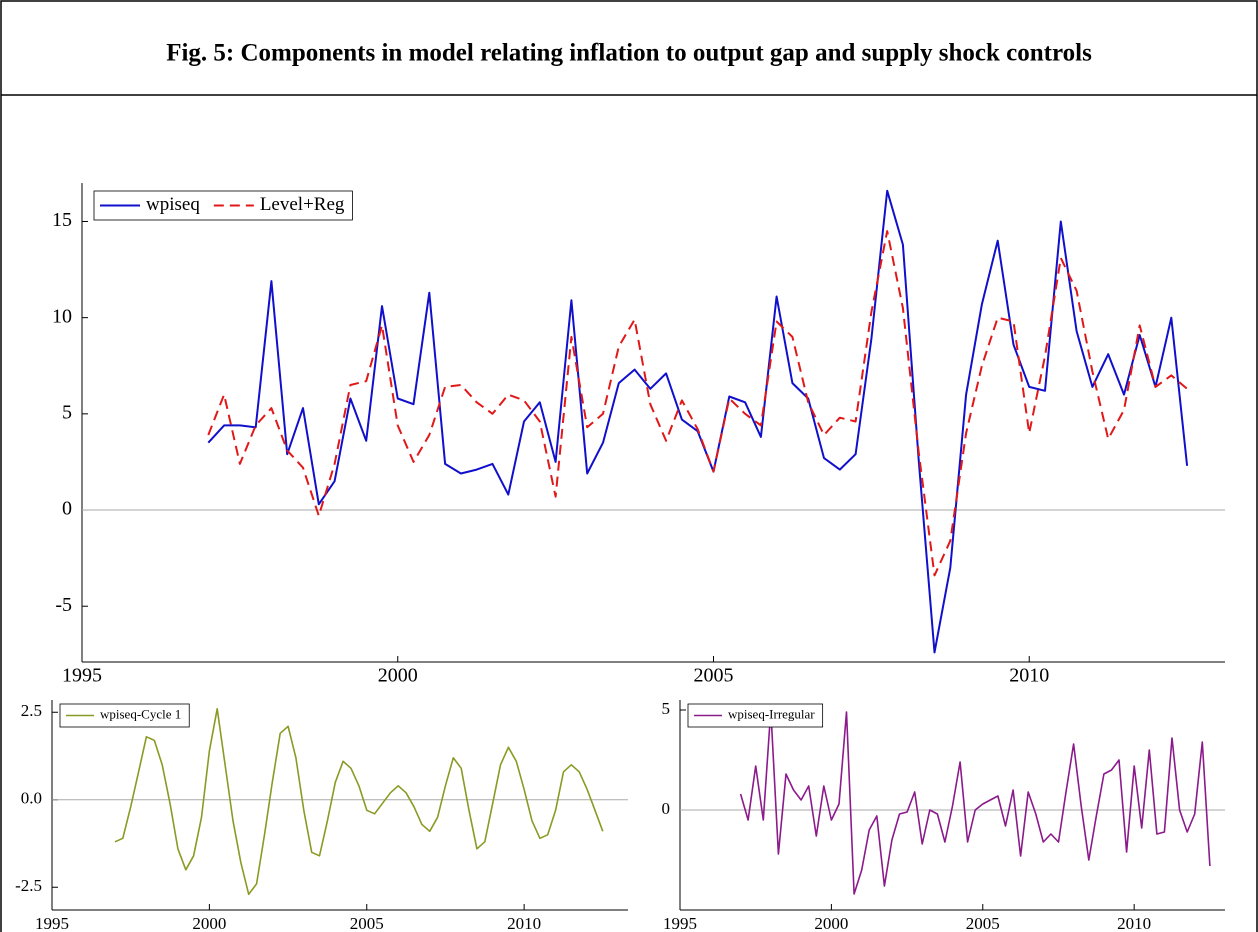  Describe the element at coordinates (173, 204) in the screenshot. I see `legend-label: wpiseq` at that location.